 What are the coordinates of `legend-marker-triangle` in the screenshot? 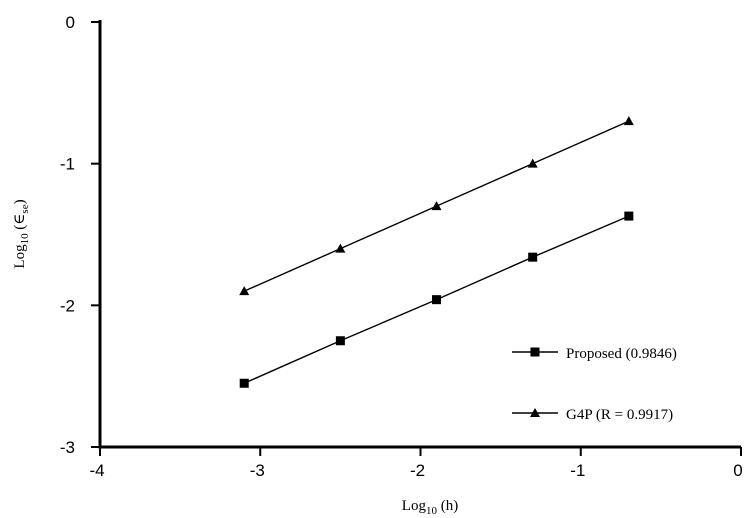 It's located at (535, 412).